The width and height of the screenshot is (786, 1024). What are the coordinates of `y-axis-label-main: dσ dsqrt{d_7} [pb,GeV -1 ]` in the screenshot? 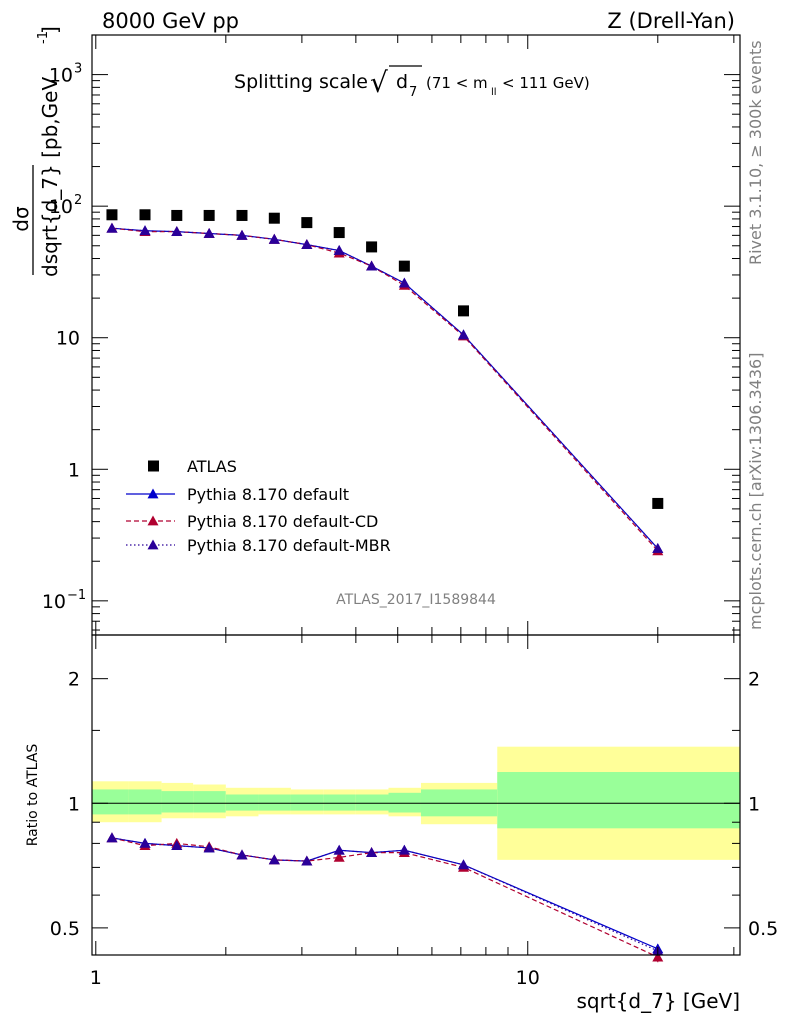 It's located at (35, 151).